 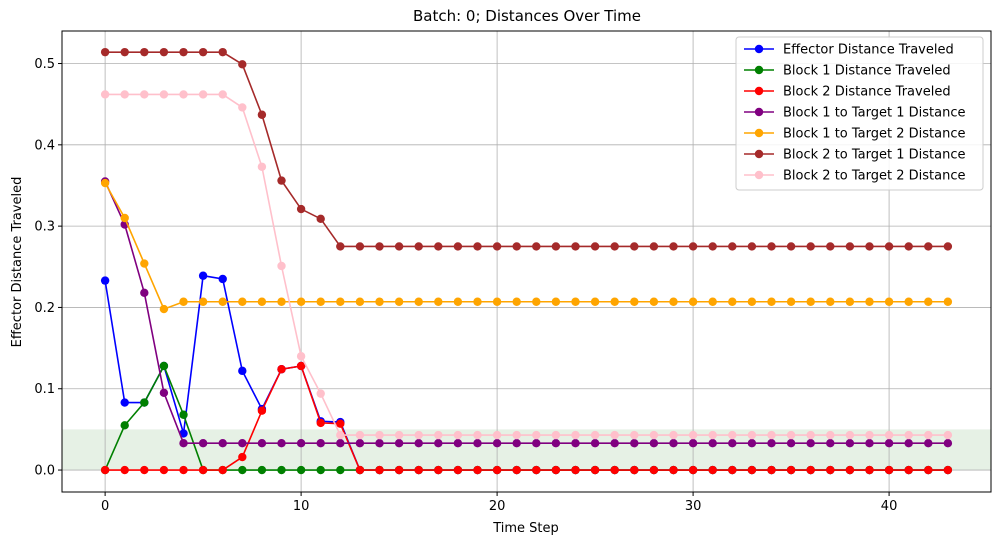 What do you see at coordinates (874, 134) in the screenshot?
I see `legend-label: Block 1 to Target 2 Distance` at bounding box center [874, 134].